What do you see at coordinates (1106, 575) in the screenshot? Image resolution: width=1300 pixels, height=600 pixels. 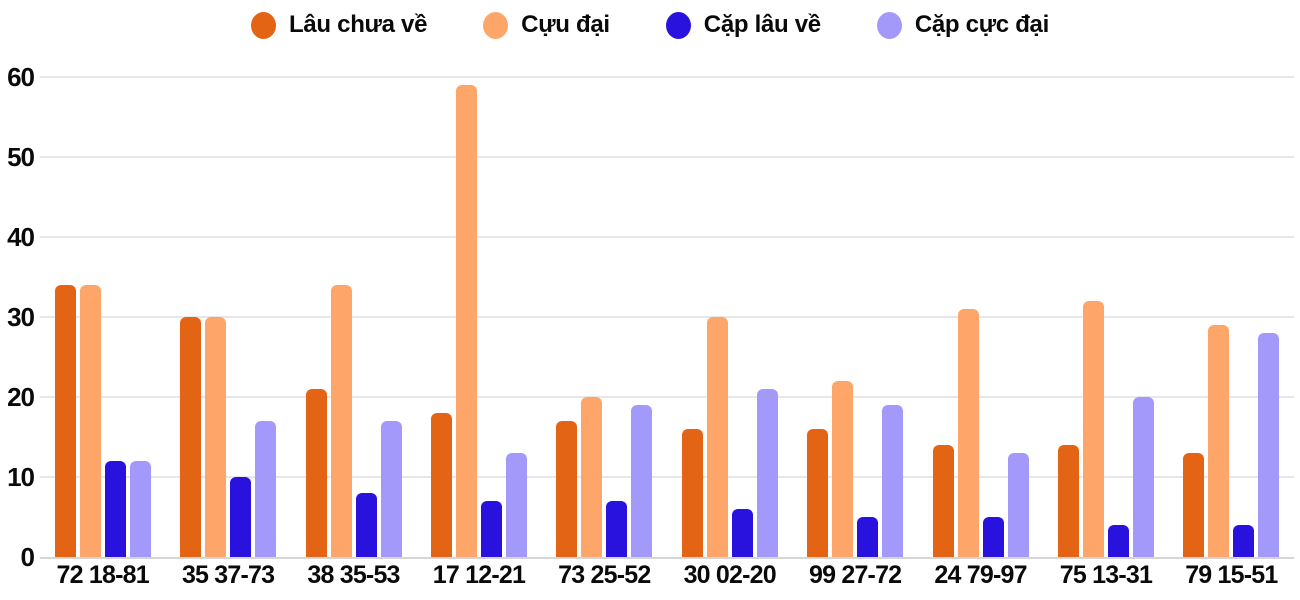 I see `x-tick-label: 75 13-31` at bounding box center [1106, 575].